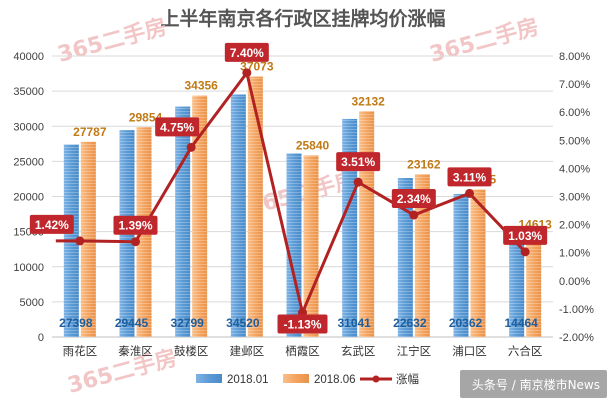  I want to click on bar-value-label-2018-01: 34520, so click(243, 323).